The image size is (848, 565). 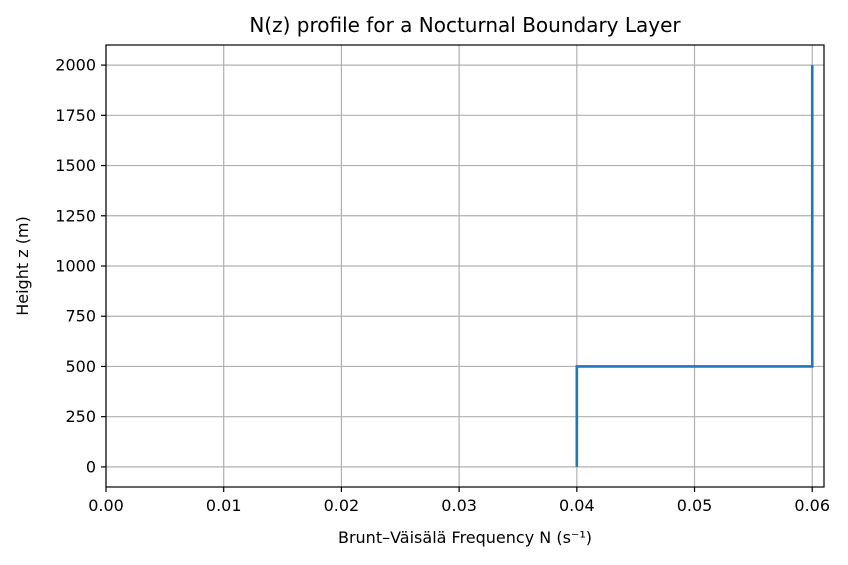 I want to click on y-tick-label: 1250, so click(x=75, y=215).